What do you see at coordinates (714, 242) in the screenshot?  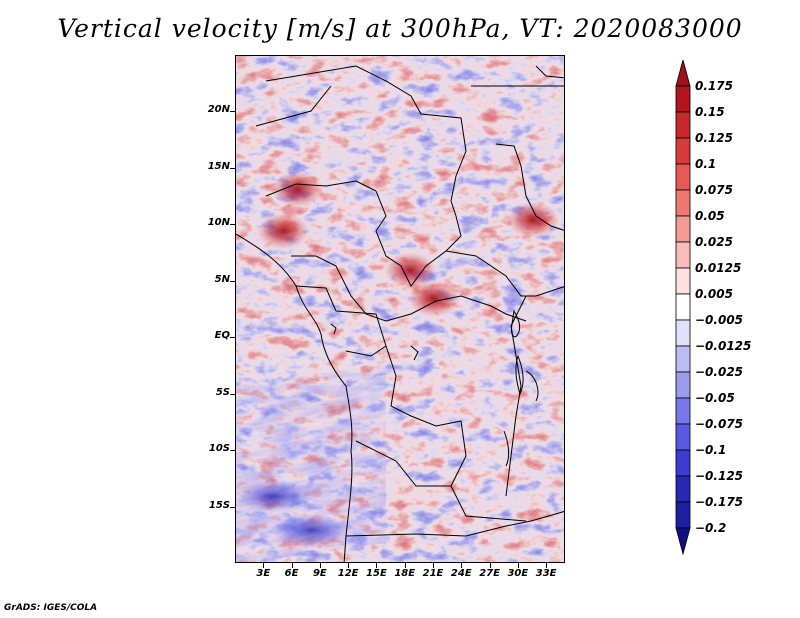 I see `colorbar-level-label: 0.025` at bounding box center [714, 242].